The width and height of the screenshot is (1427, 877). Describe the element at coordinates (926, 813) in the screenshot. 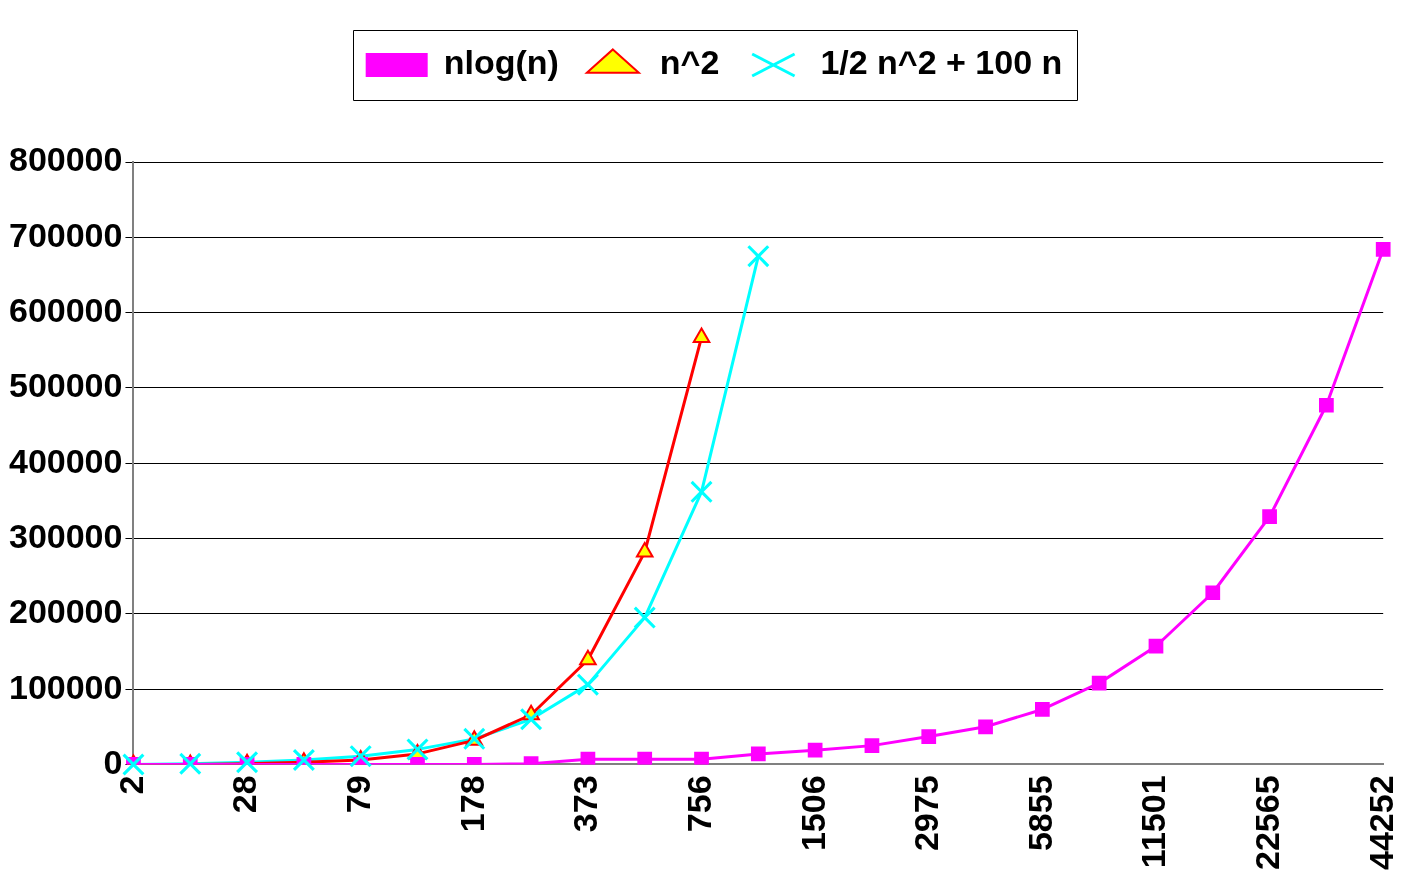

I see `x-tick-label: 2975` at that location.